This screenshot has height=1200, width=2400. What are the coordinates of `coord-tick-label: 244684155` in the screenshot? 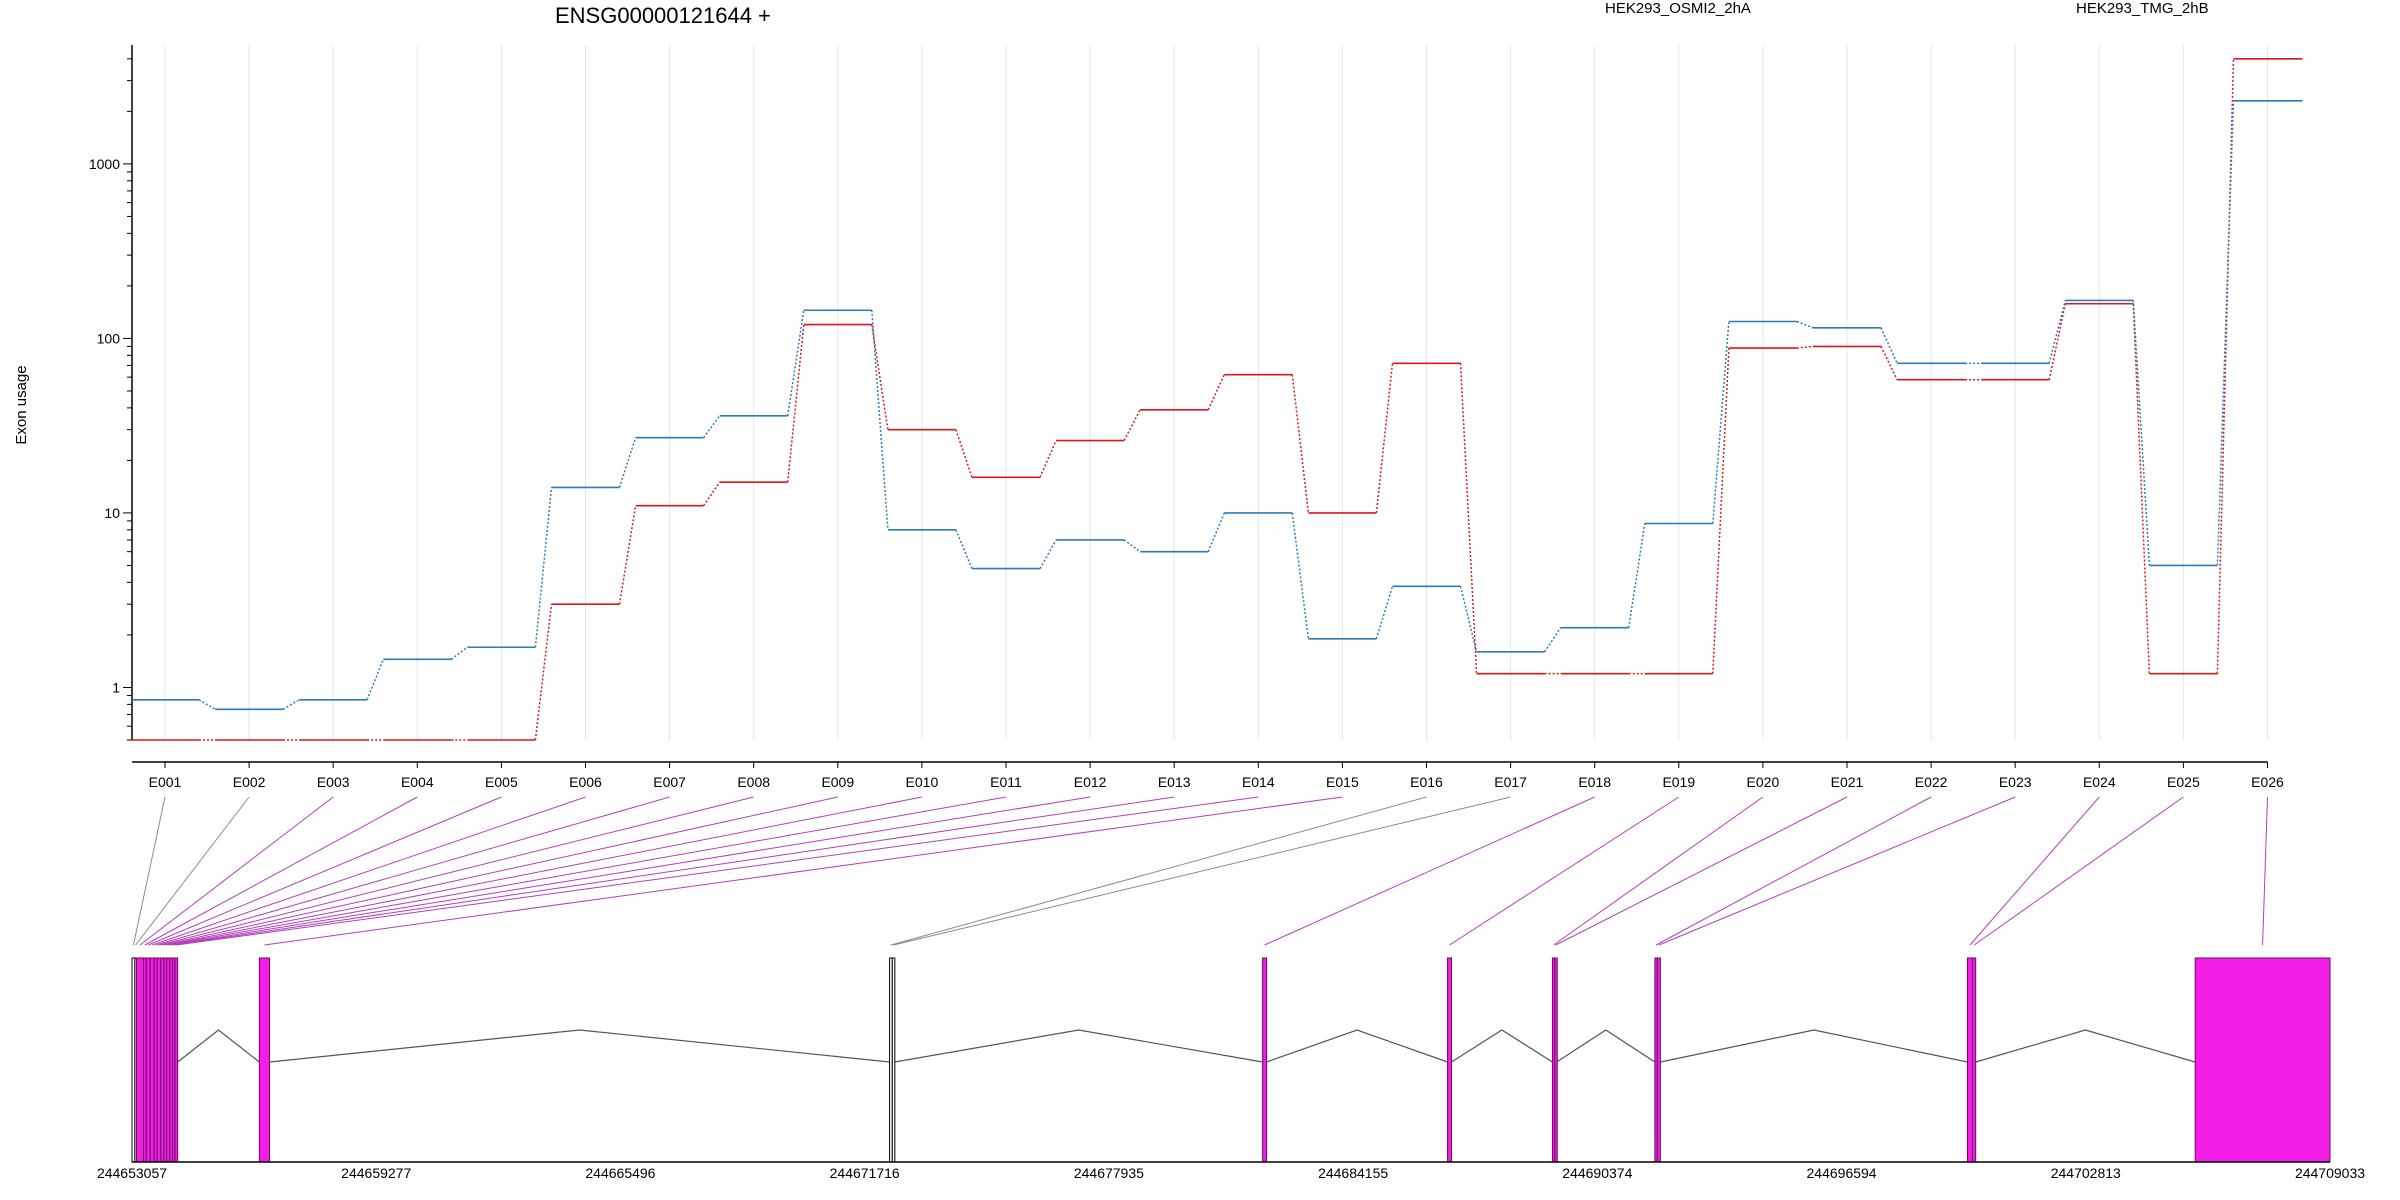 It's located at (1353, 1173).